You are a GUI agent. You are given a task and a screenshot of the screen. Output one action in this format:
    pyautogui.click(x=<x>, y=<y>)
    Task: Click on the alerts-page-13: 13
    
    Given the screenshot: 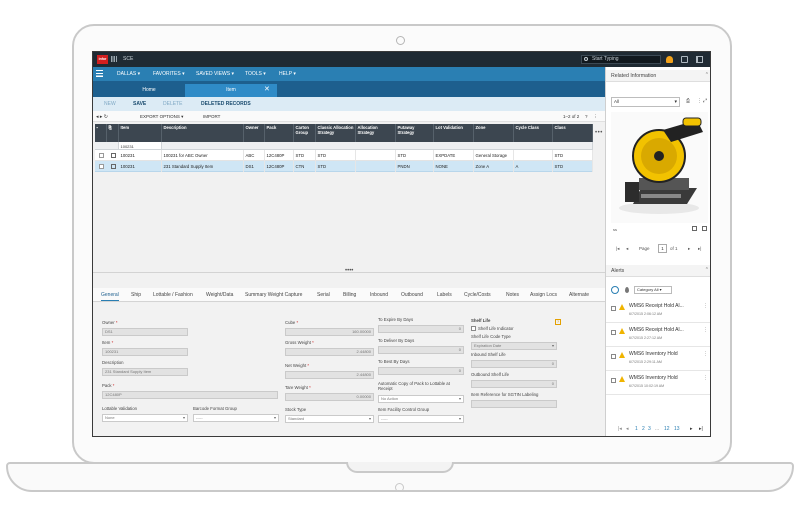 What is the action you would take?
    pyautogui.click(x=677, y=429)
    